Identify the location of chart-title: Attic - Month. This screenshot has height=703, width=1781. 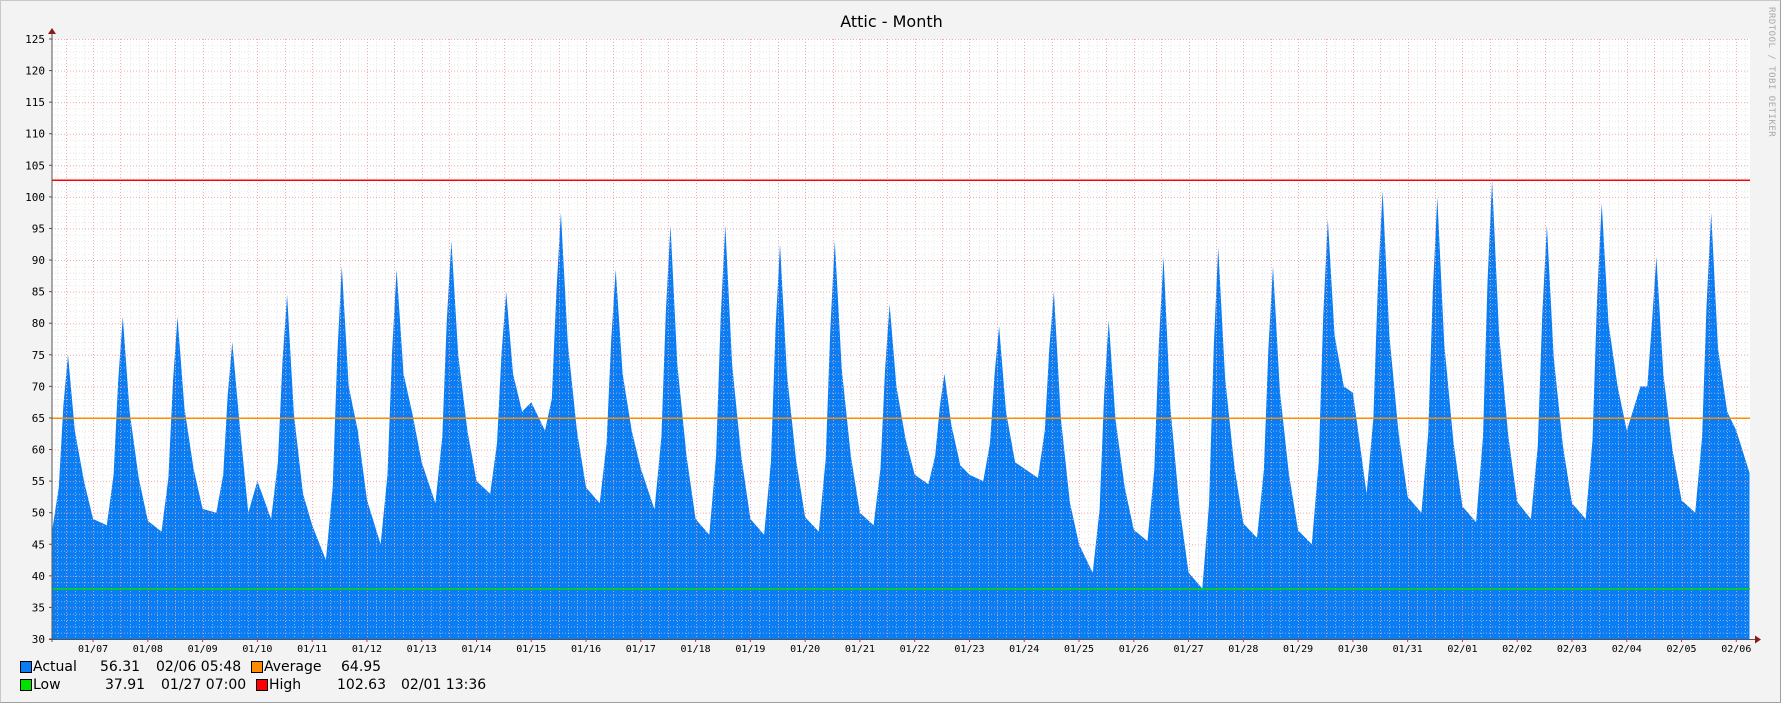
(891, 21).